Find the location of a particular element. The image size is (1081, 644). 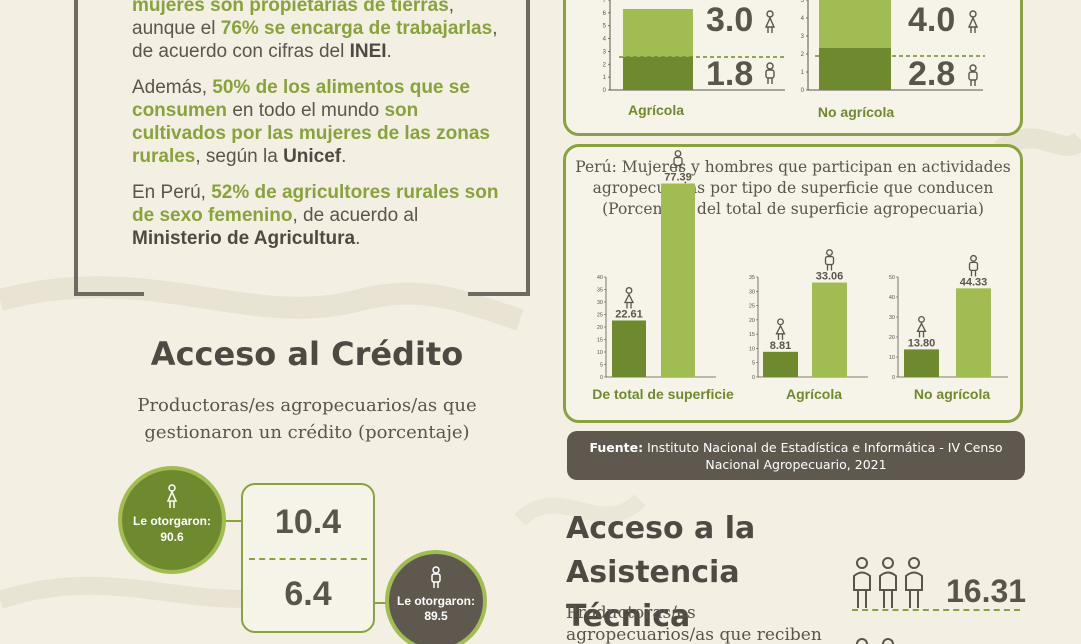

bar-agricola-men is located at coordinates (658, 73).